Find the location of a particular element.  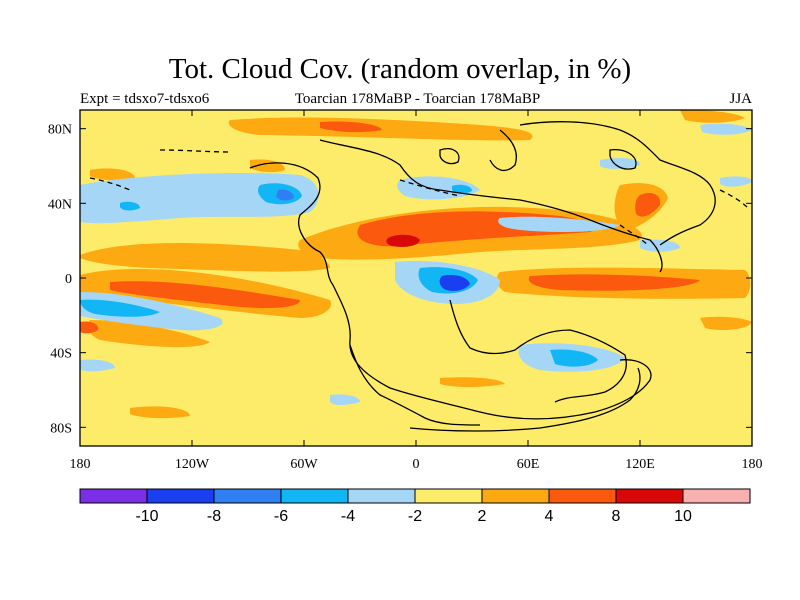

colorbar: -10 -8 -6 -4 -2 2 4 8 10 is located at coordinates (415, 506).